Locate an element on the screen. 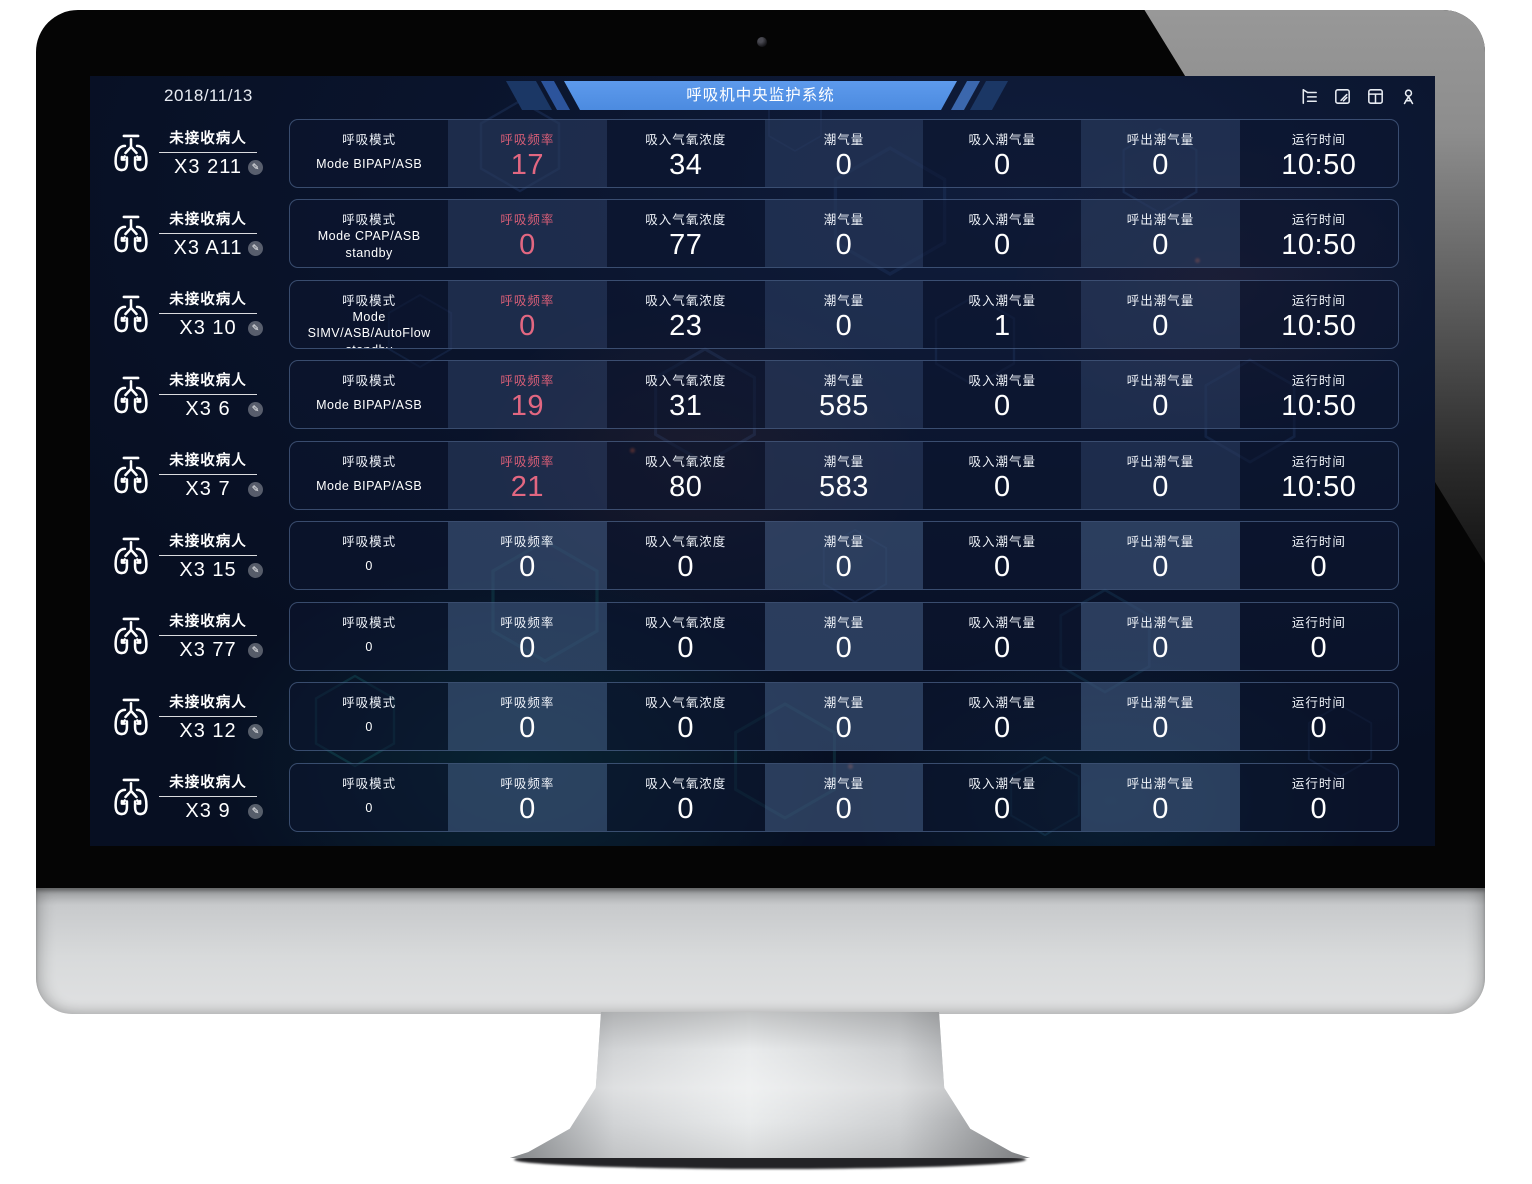 The height and width of the screenshot is (1184, 1532). cell-label: 呼出潮气量 is located at coordinates (1160, 703).